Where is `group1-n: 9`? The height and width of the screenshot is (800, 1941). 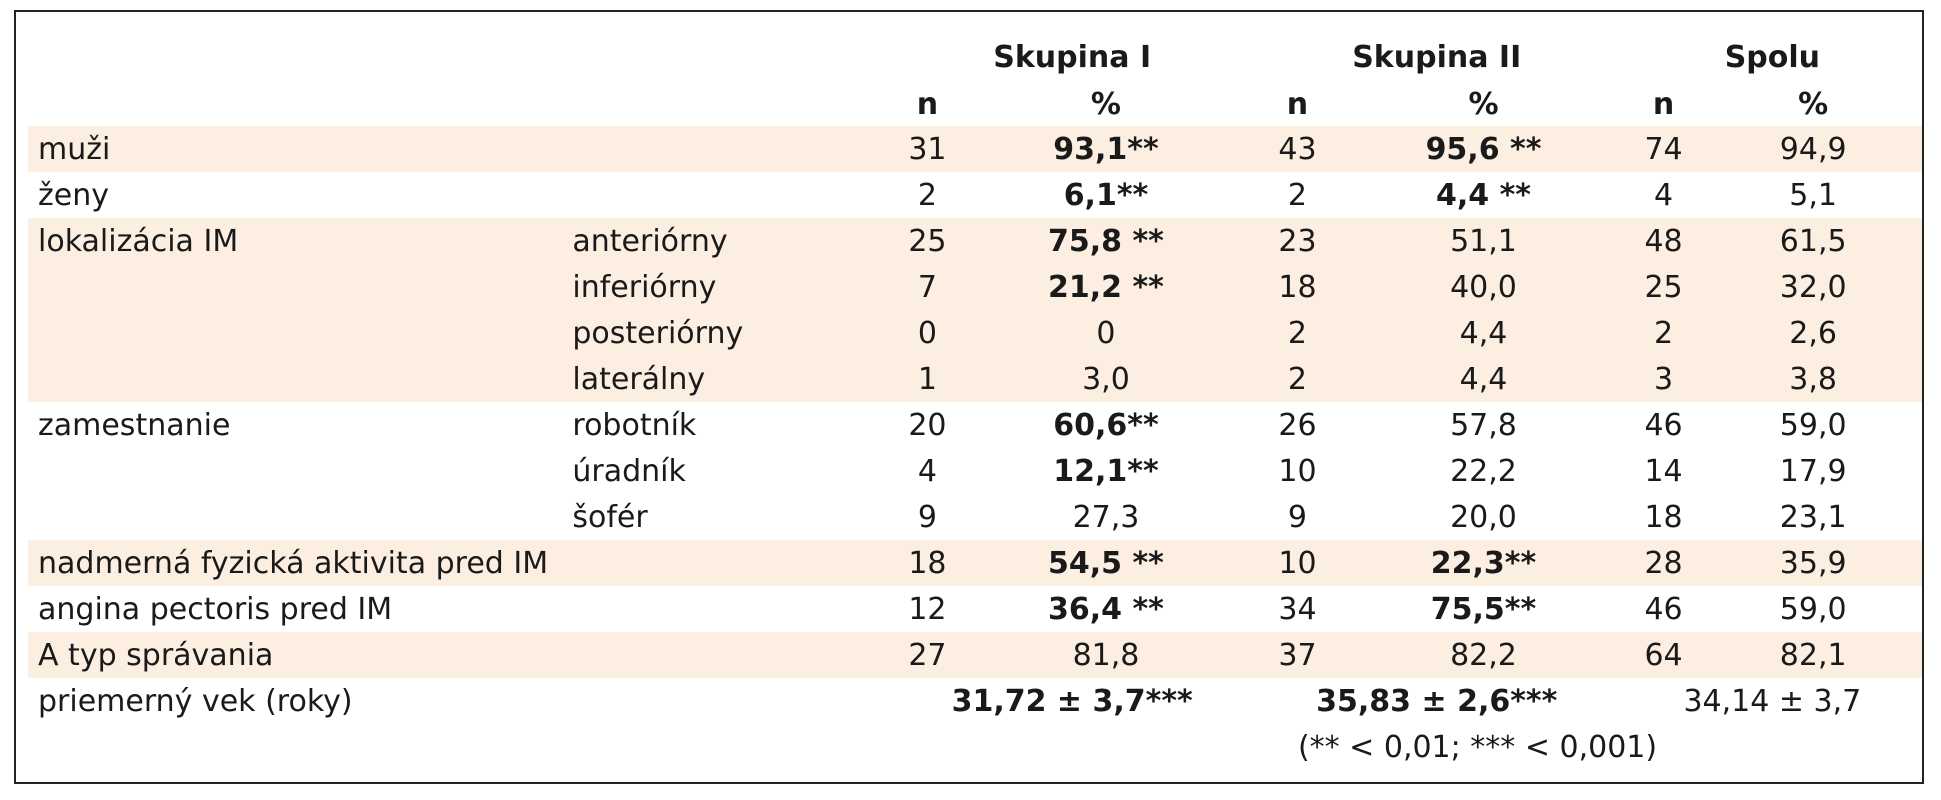 group1-n: 9 is located at coordinates (927, 517).